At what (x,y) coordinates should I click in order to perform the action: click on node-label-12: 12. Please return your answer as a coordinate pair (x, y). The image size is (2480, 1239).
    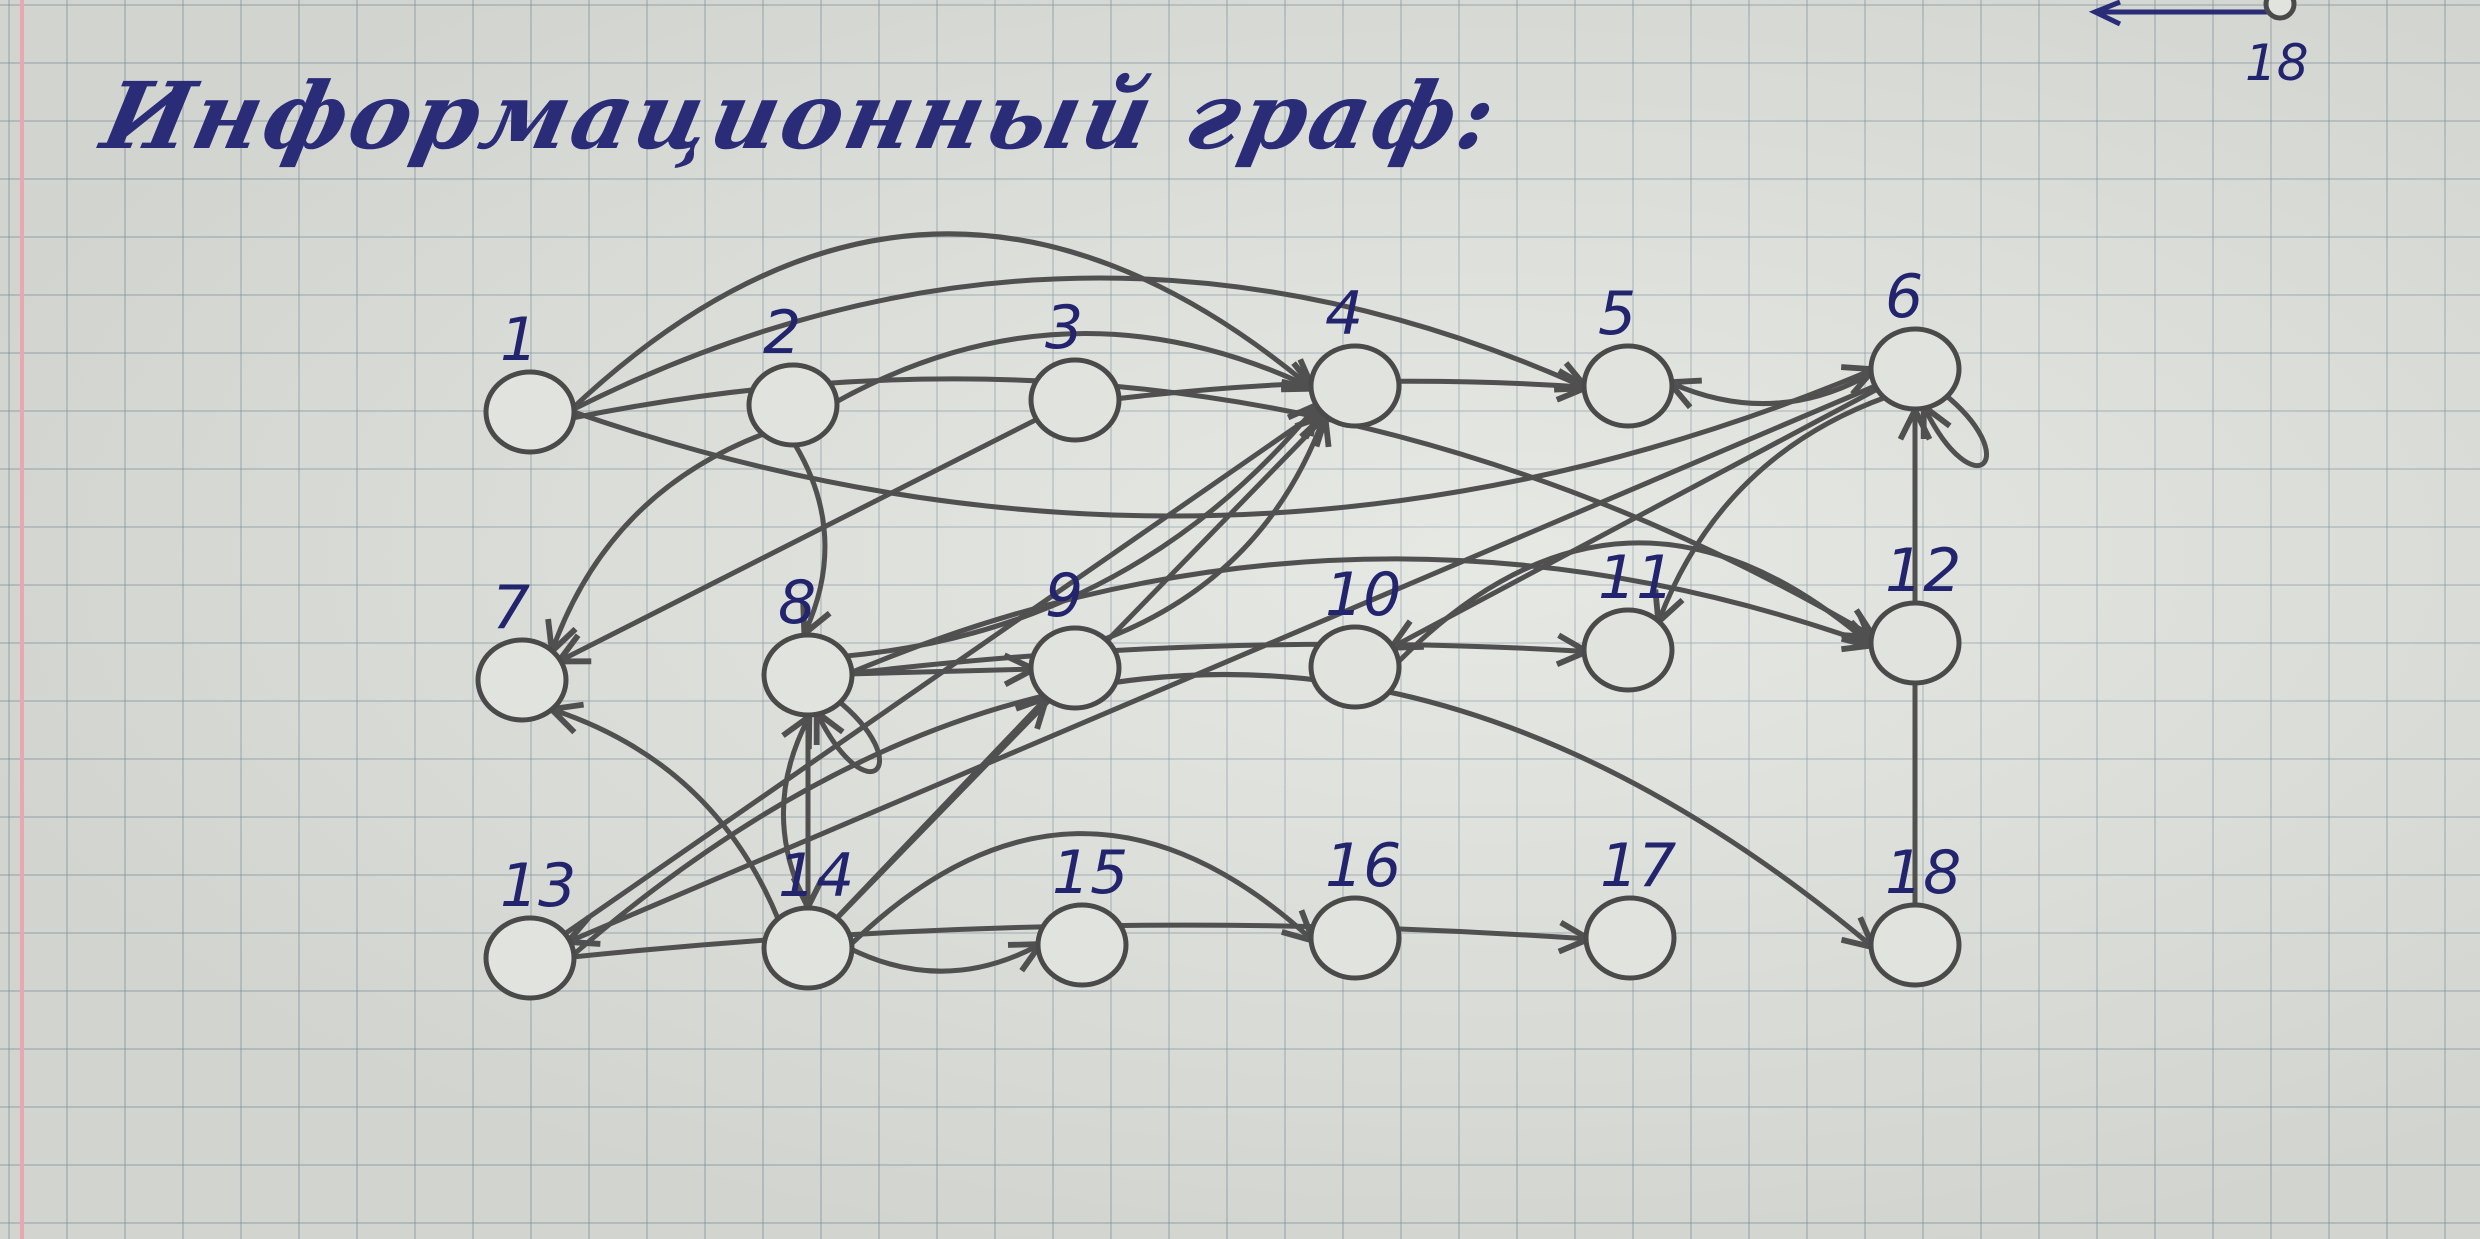
    Looking at the image, I should click on (1923, 571).